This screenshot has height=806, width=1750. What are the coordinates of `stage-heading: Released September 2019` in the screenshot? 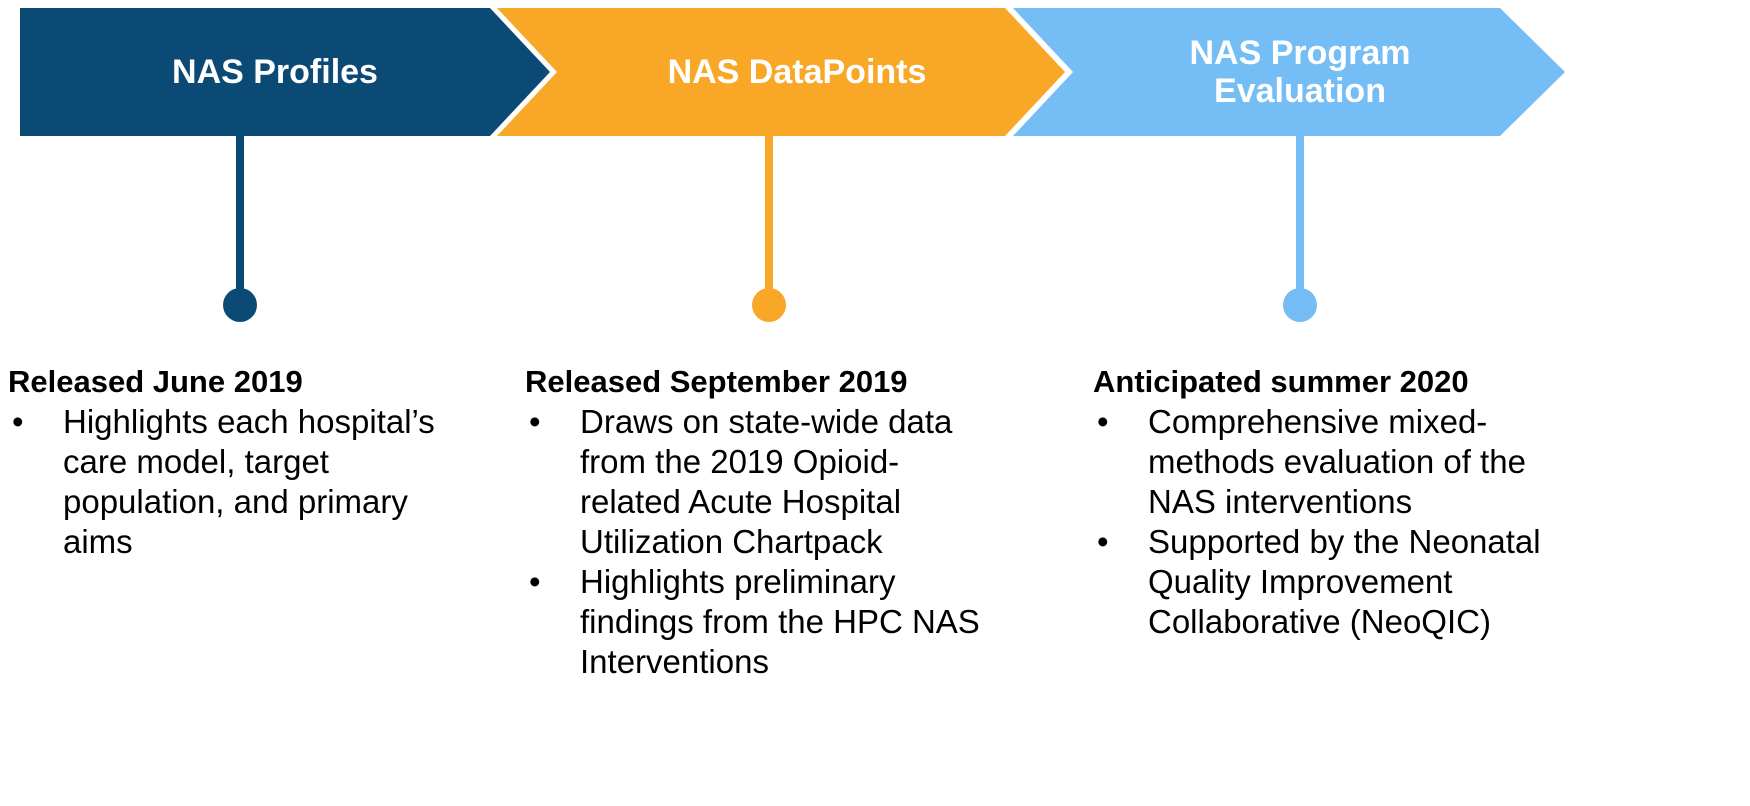 It's located at (716, 381).